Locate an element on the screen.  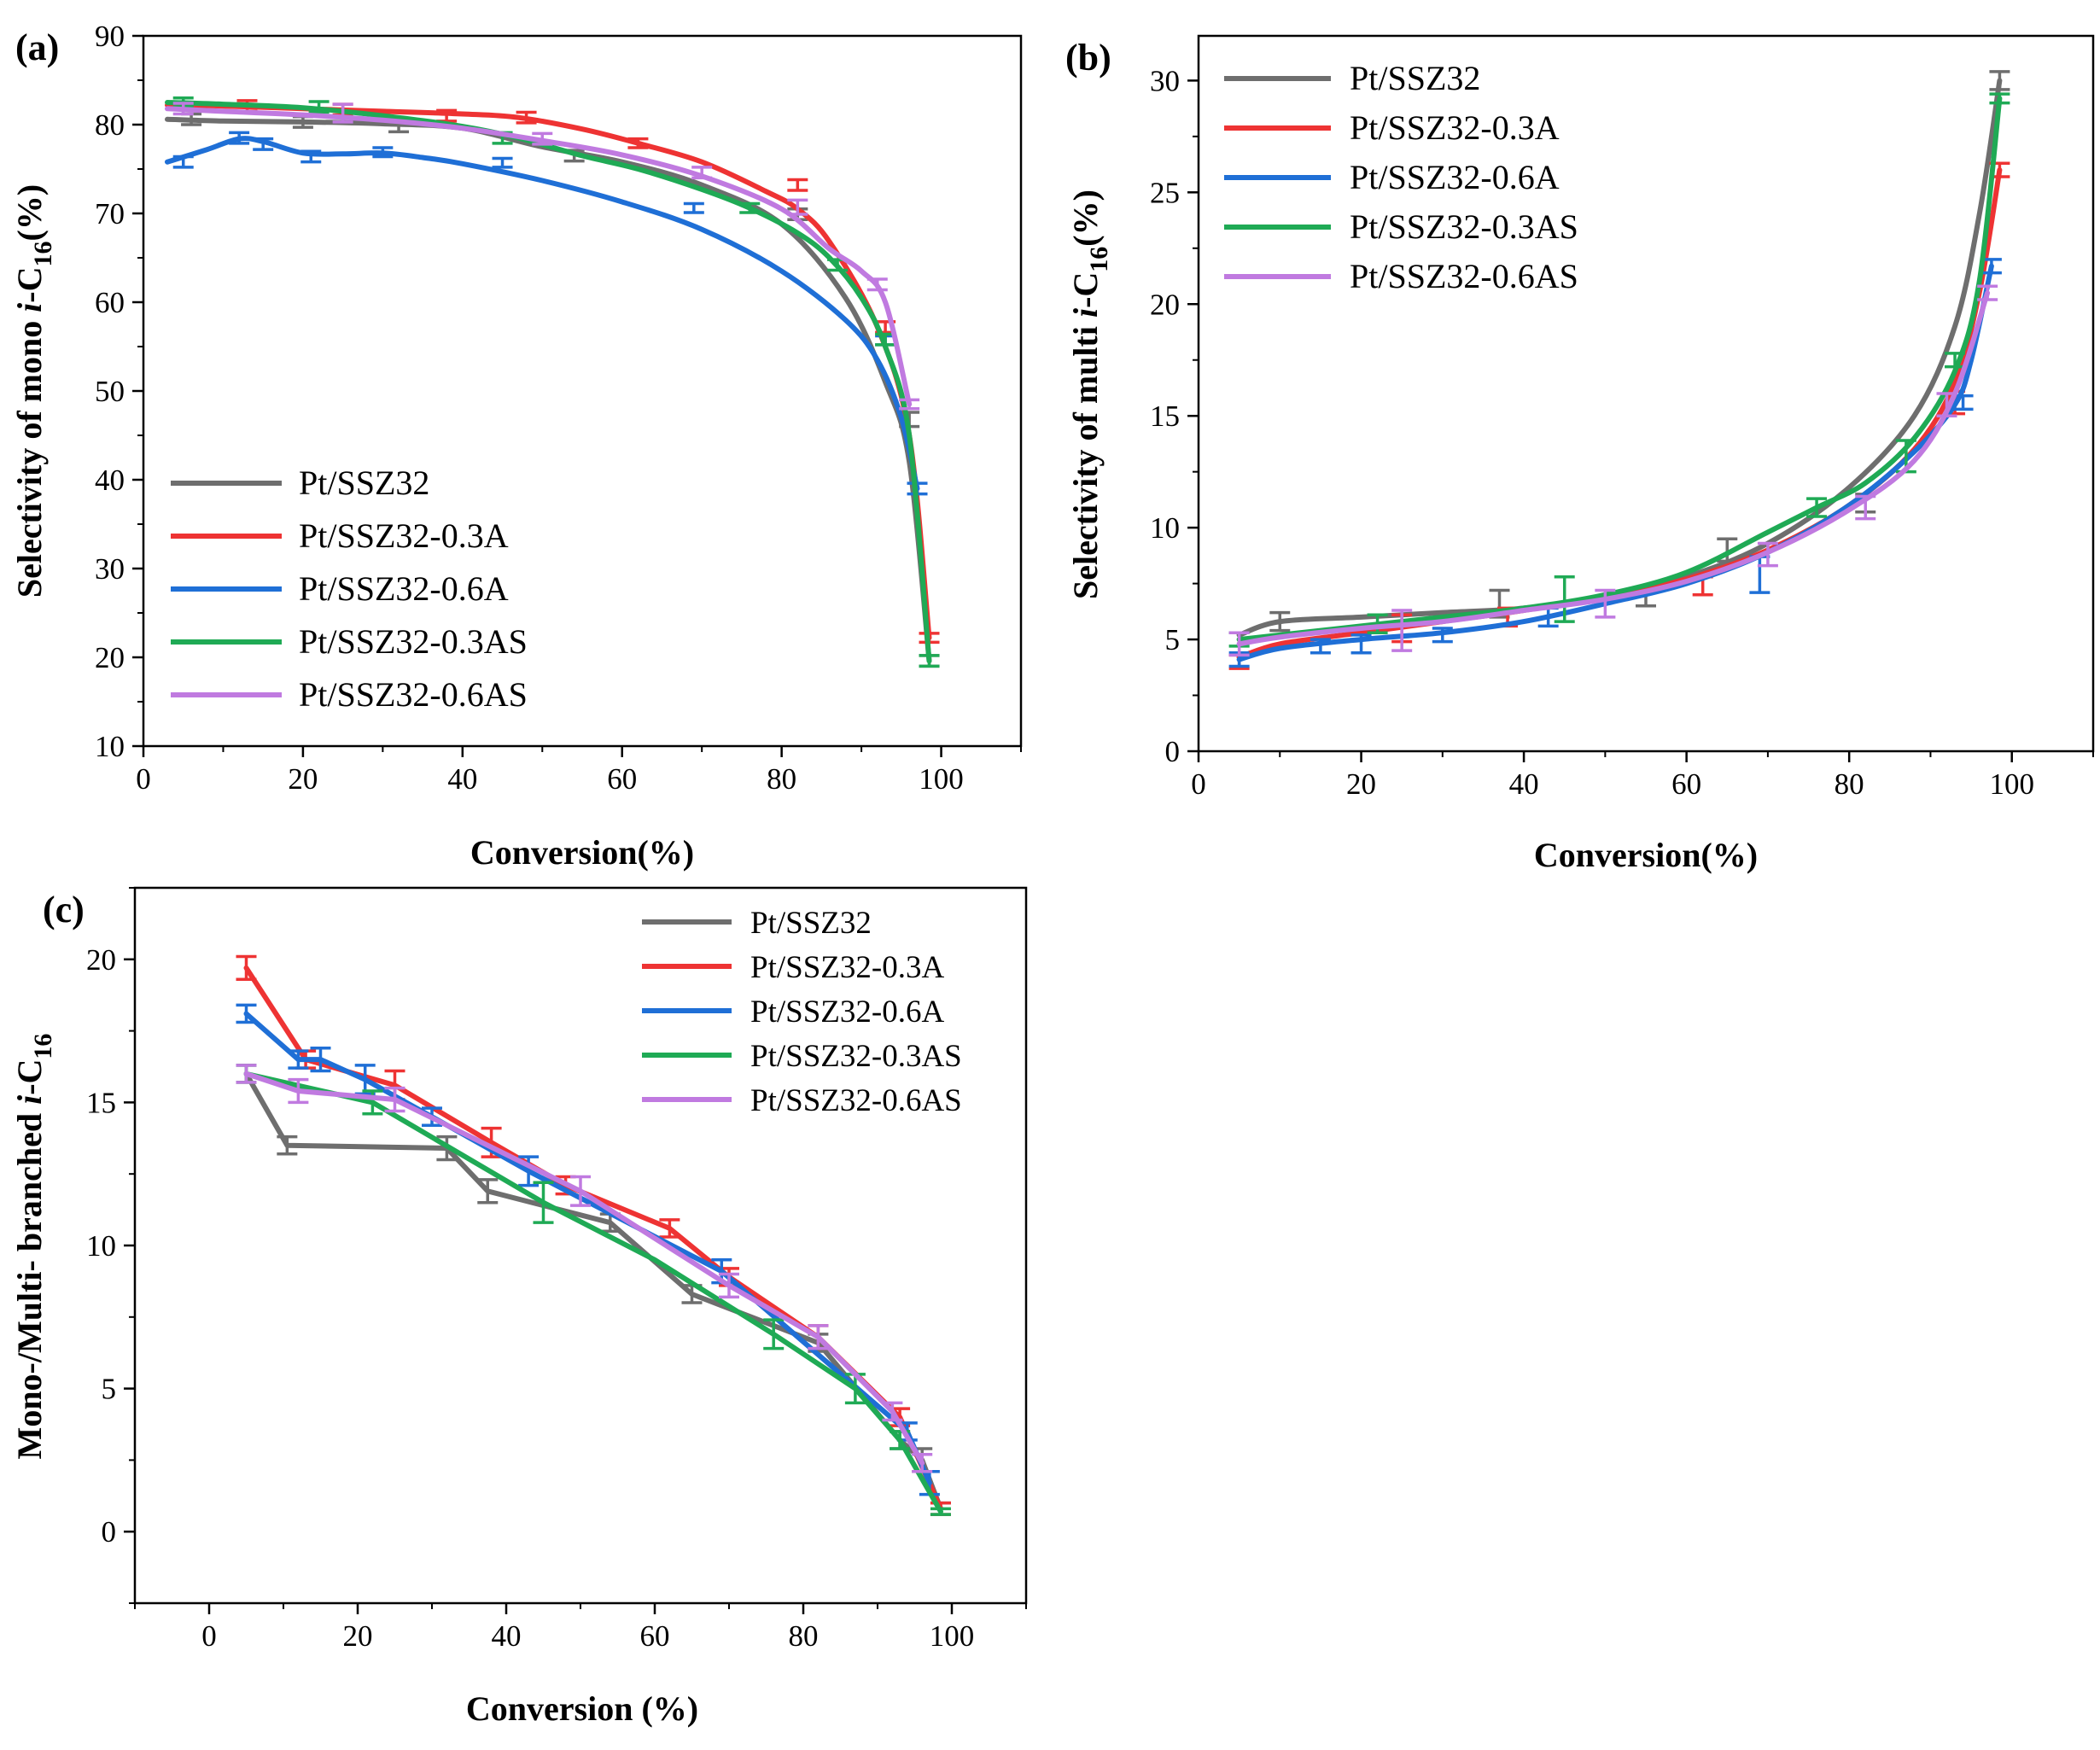
y-axis-title-text: Selectivity of mono is located at coordinates (29, 455).